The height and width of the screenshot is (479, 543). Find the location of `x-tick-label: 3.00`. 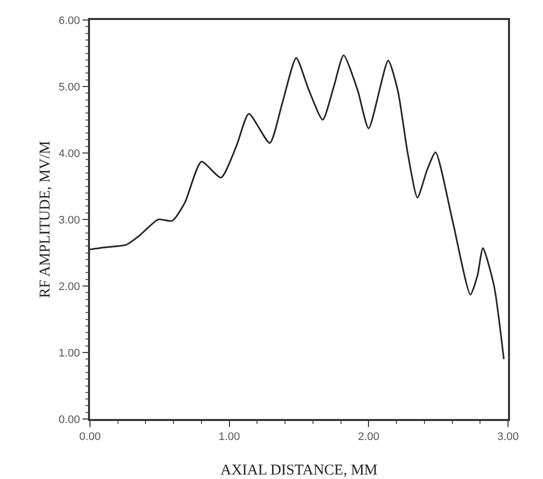

x-tick-label: 3.00 is located at coordinates (508, 436).